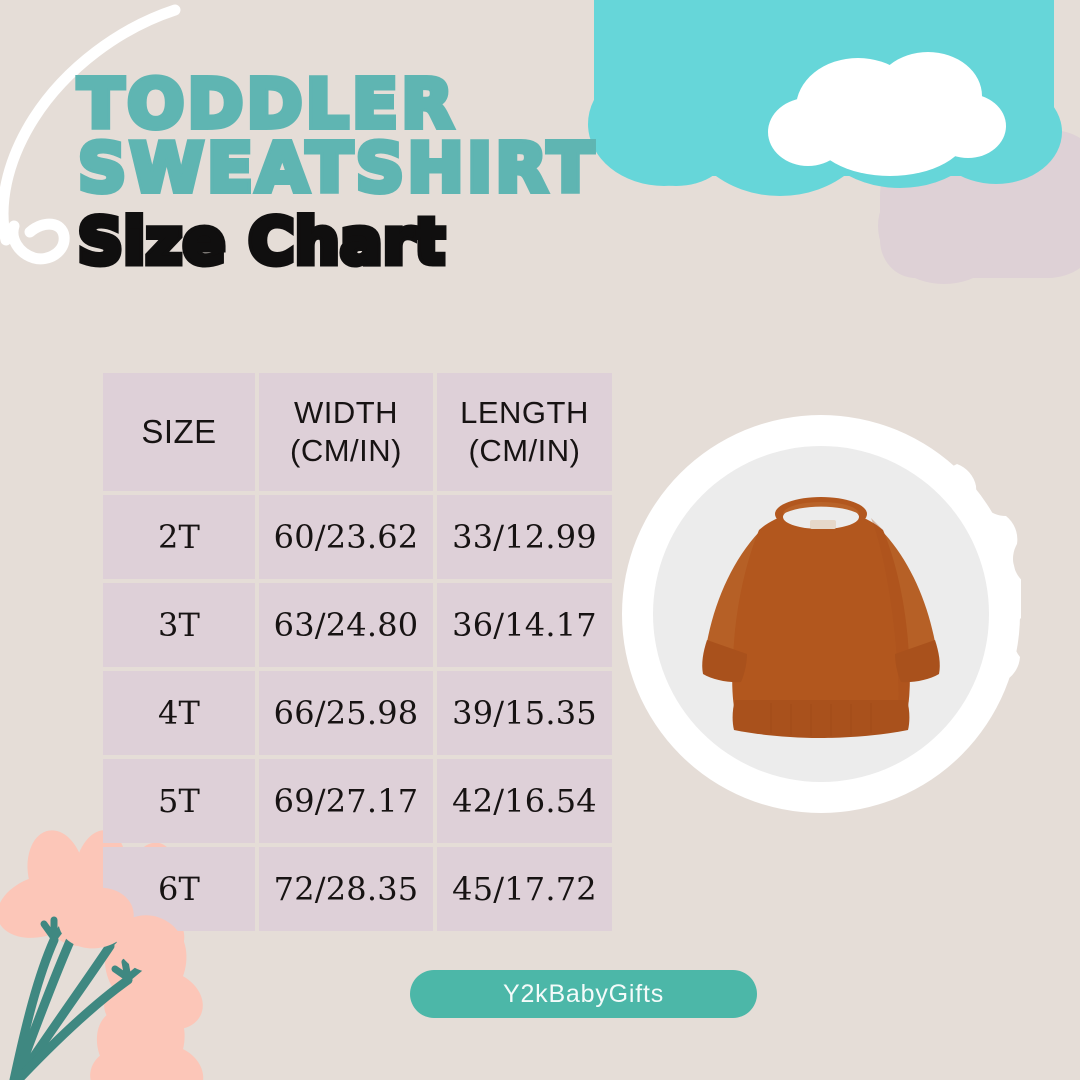 The image size is (1080, 1080). I want to click on product-photo, so click(821, 614).